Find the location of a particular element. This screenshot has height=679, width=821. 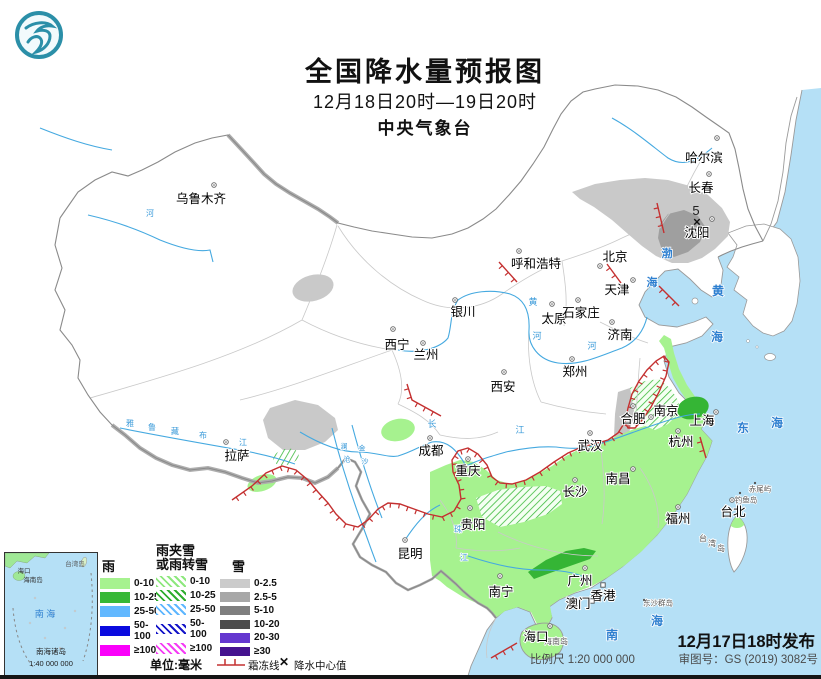

legend-unit: 单位:毫米 is located at coordinates (176, 665).